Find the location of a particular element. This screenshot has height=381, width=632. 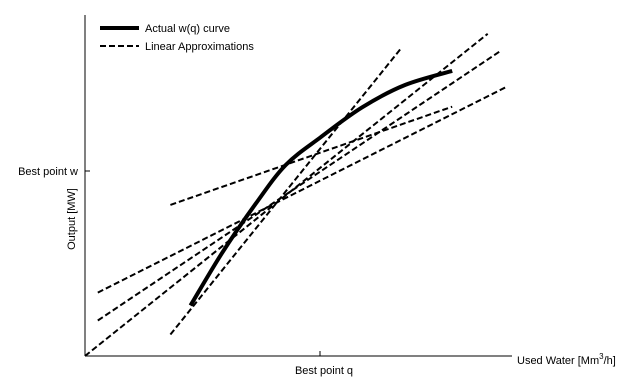

x-tick-label: Best point q is located at coordinates (324, 371).